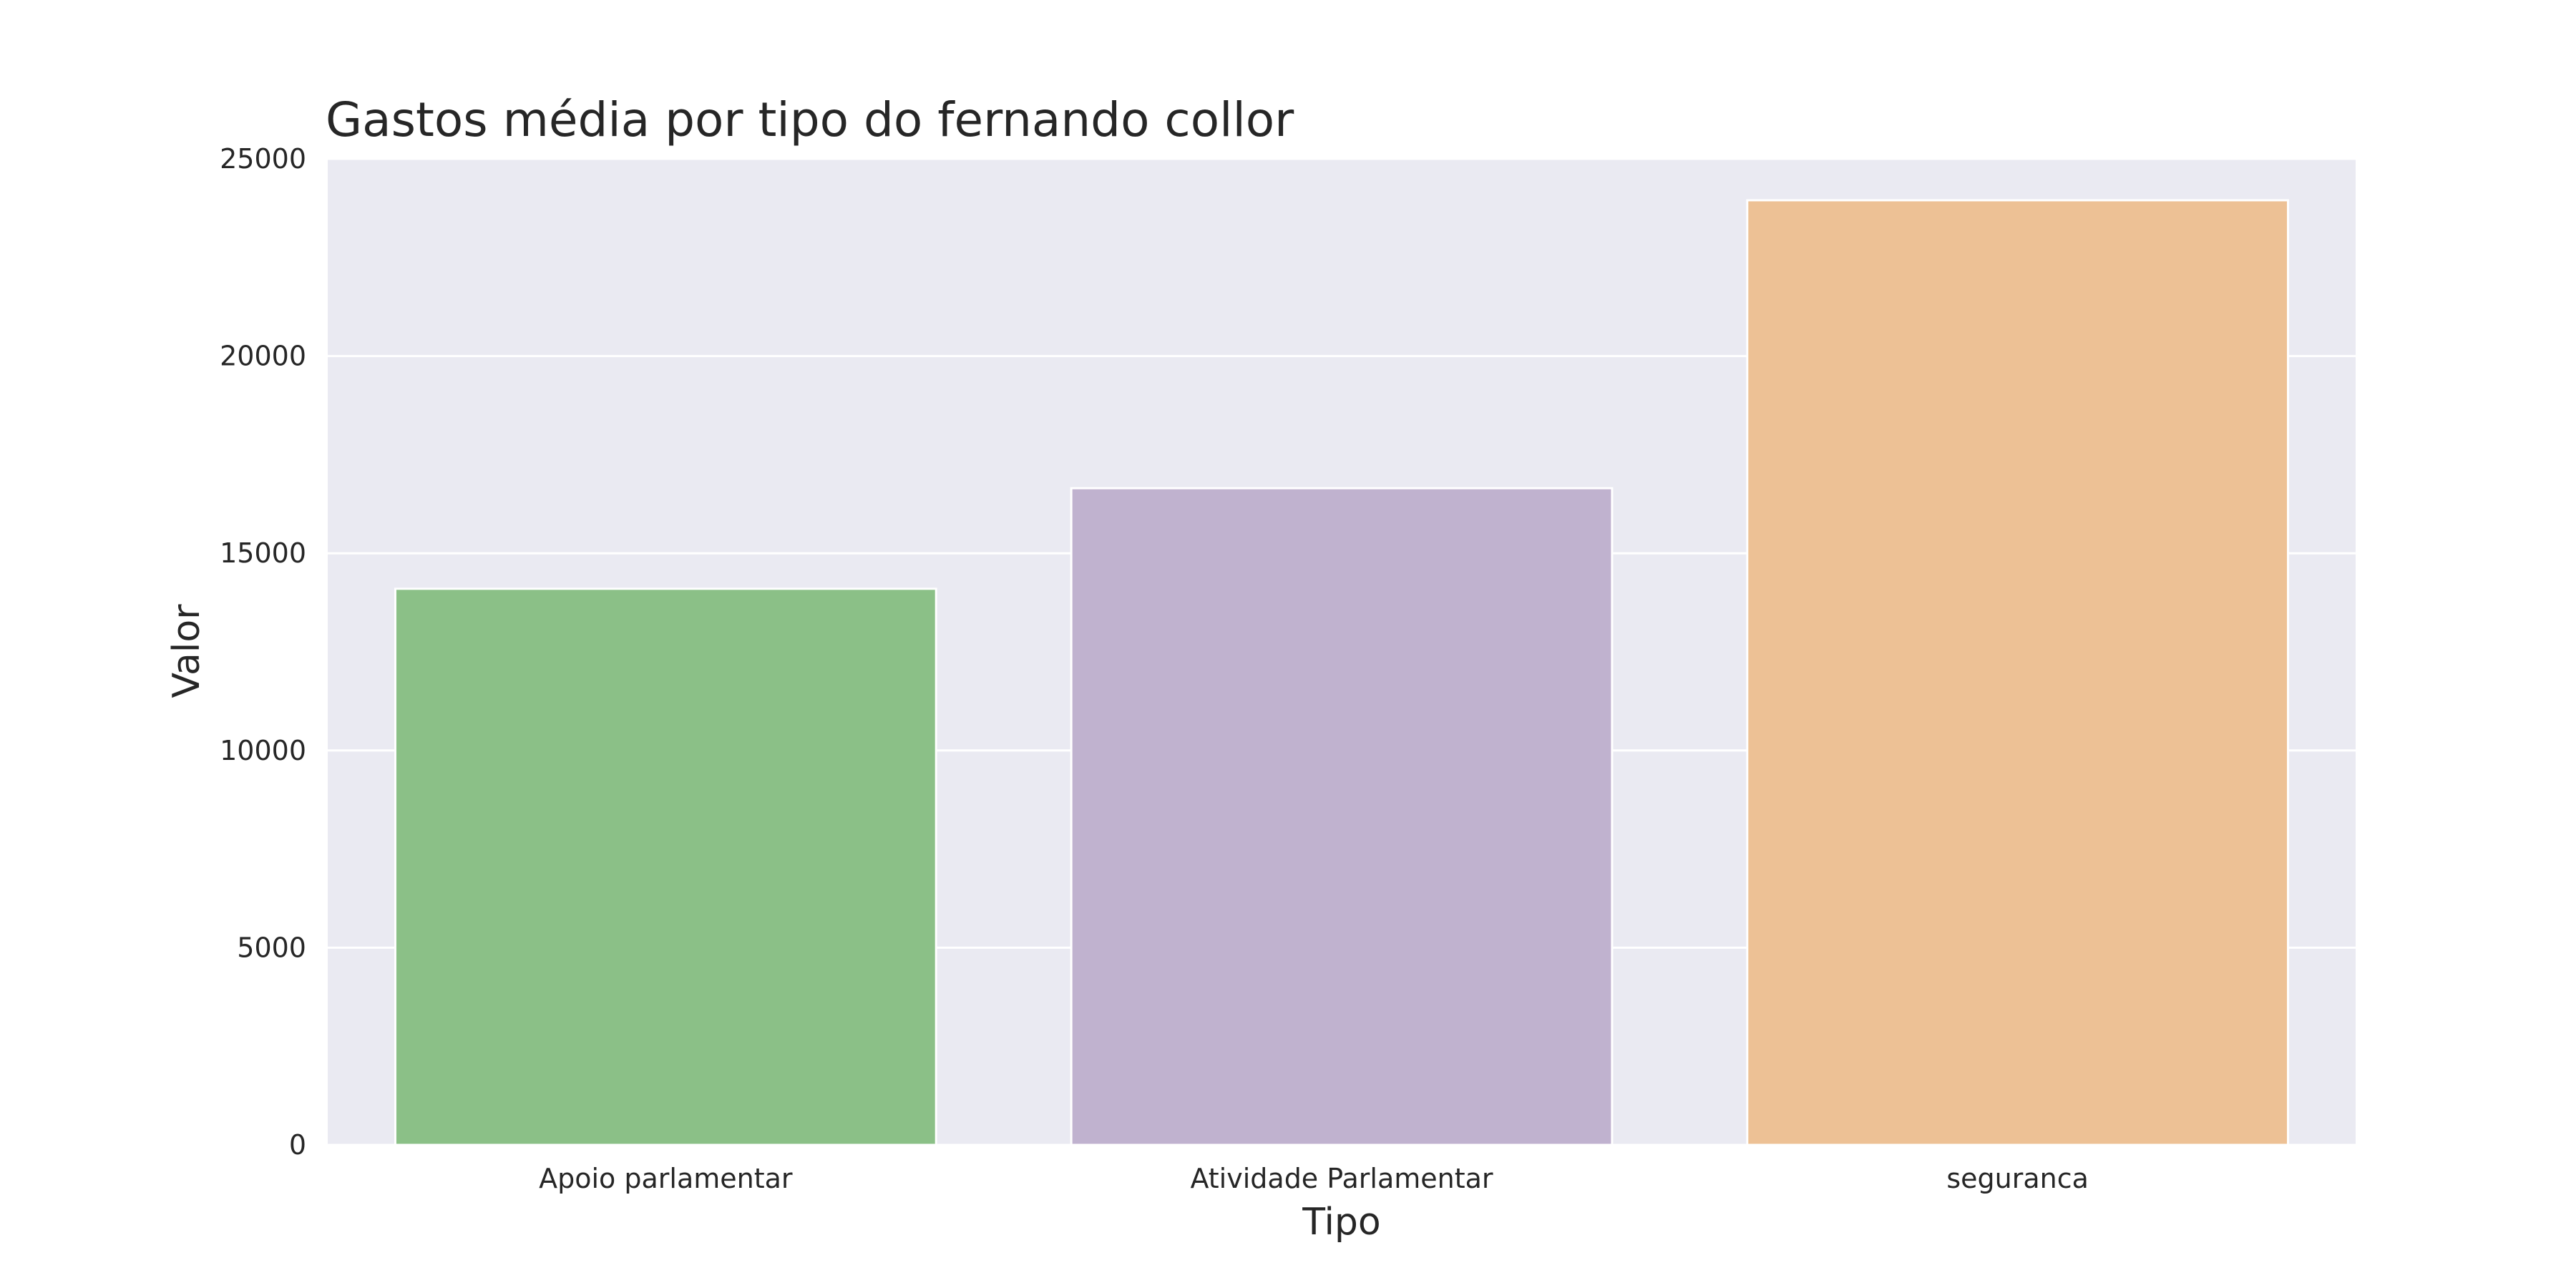 This screenshot has width=2576, height=1288. I want to click on chart-title: Gastos média por tipo do fernando collor, so click(810, 119).